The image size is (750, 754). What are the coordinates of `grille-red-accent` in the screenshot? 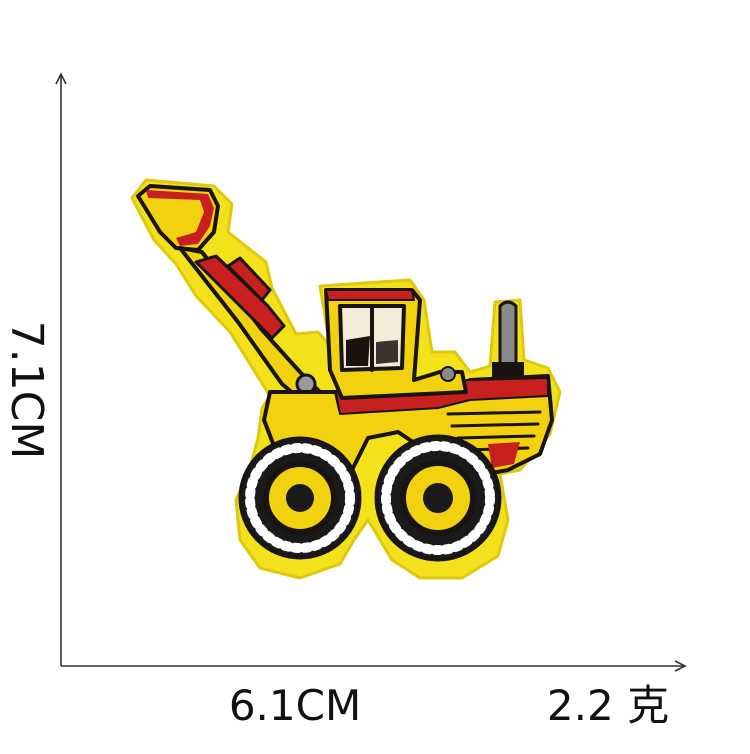 It's located at (504, 455).